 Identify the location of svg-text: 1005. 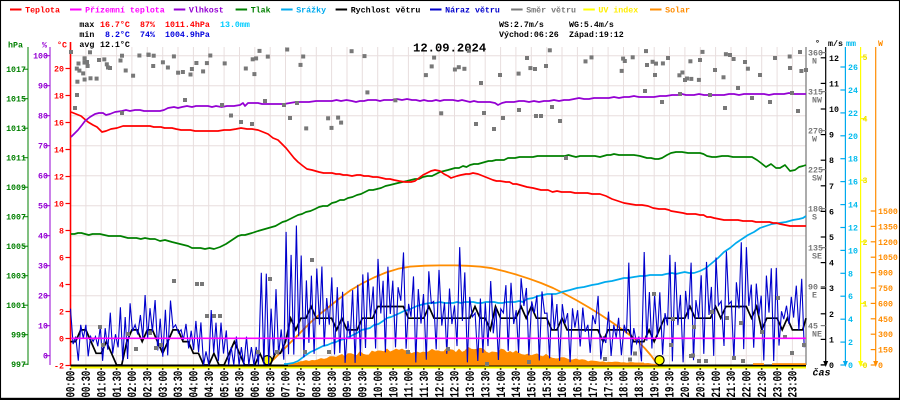
(16, 247).